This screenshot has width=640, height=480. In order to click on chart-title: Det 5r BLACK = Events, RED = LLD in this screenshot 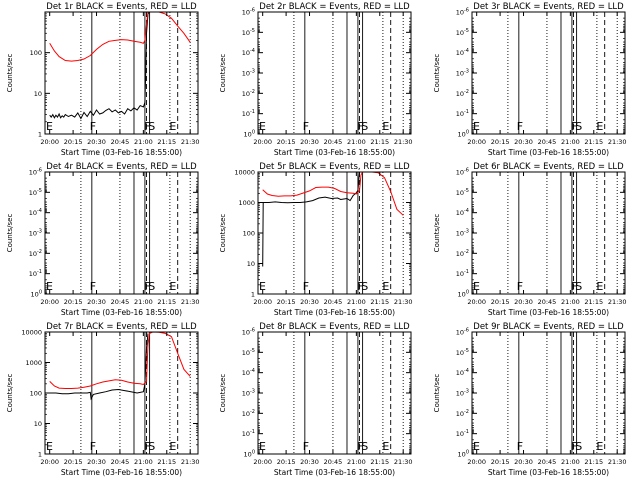, I will do `click(334, 167)`.